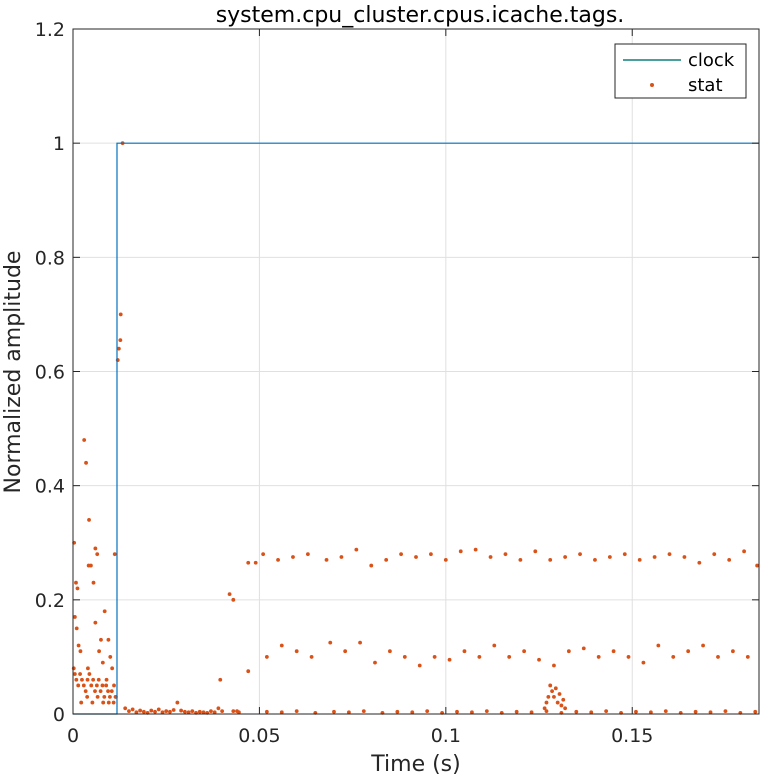  Describe the element at coordinates (13, 372) in the screenshot. I see `y-axis-label: Normalized amplitude` at that location.